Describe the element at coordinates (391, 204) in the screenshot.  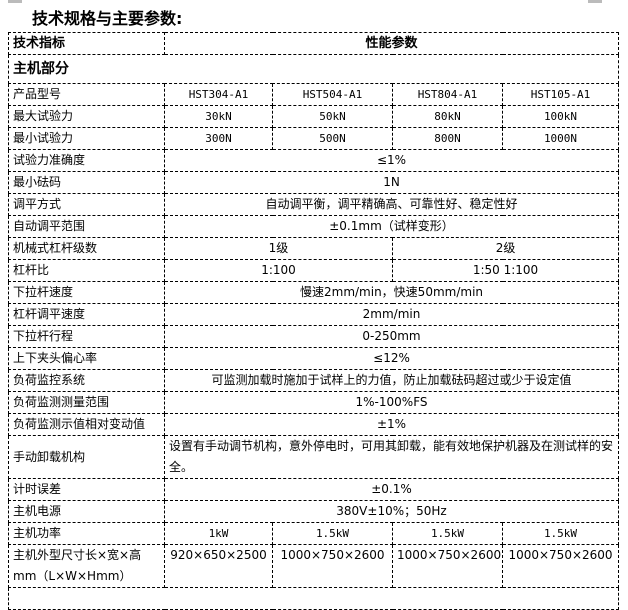
I see `row-value: 自动调平衡，调平精确高、可靠性好、稳定性好` at that location.